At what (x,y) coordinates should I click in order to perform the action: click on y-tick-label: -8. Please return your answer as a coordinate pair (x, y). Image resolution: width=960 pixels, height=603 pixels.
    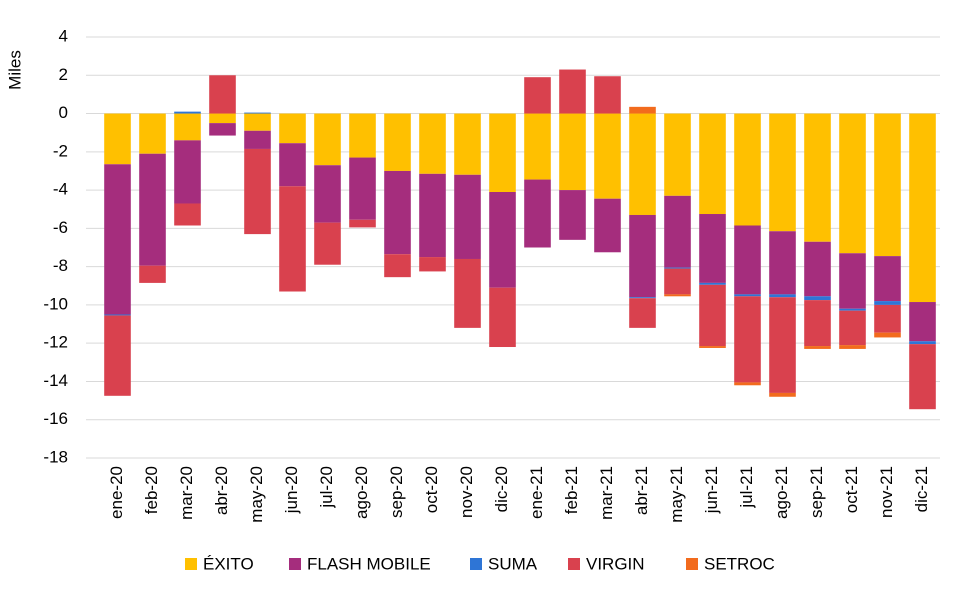
    Looking at the image, I should click on (60, 265).